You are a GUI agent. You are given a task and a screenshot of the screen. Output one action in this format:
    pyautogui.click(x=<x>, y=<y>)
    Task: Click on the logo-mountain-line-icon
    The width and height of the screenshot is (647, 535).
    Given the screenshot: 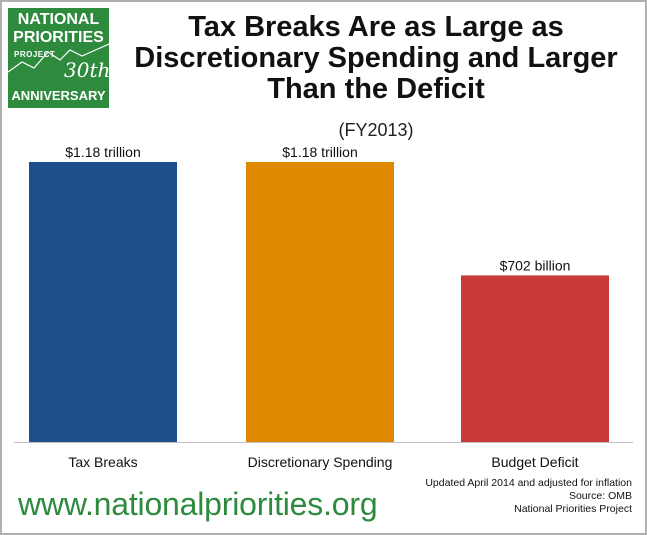 What is the action you would take?
    pyautogui.click(x=58, y=58)
    